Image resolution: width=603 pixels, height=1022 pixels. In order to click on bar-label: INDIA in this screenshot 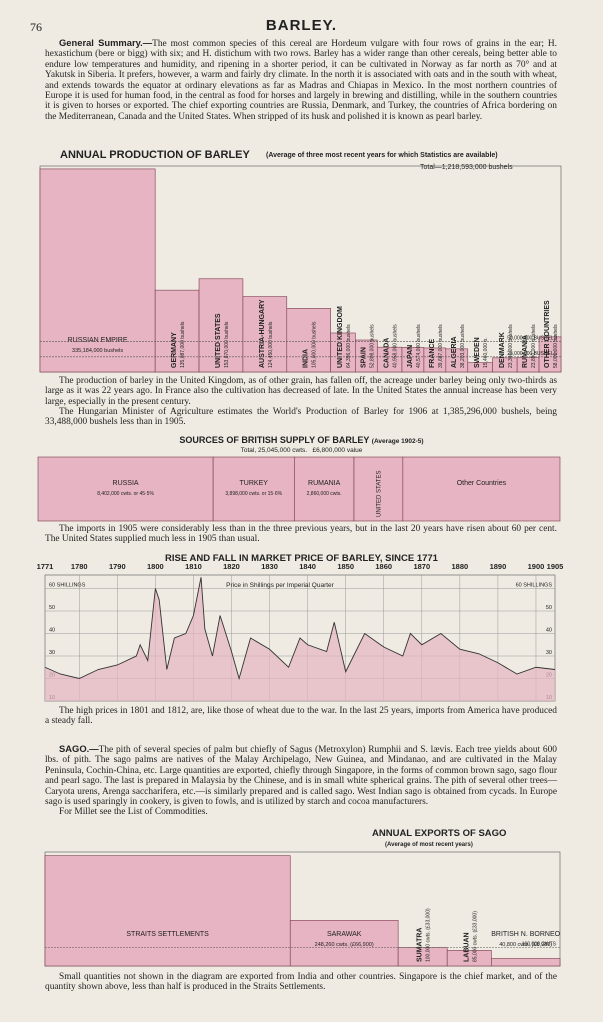, I will do `click(306, 358)`.